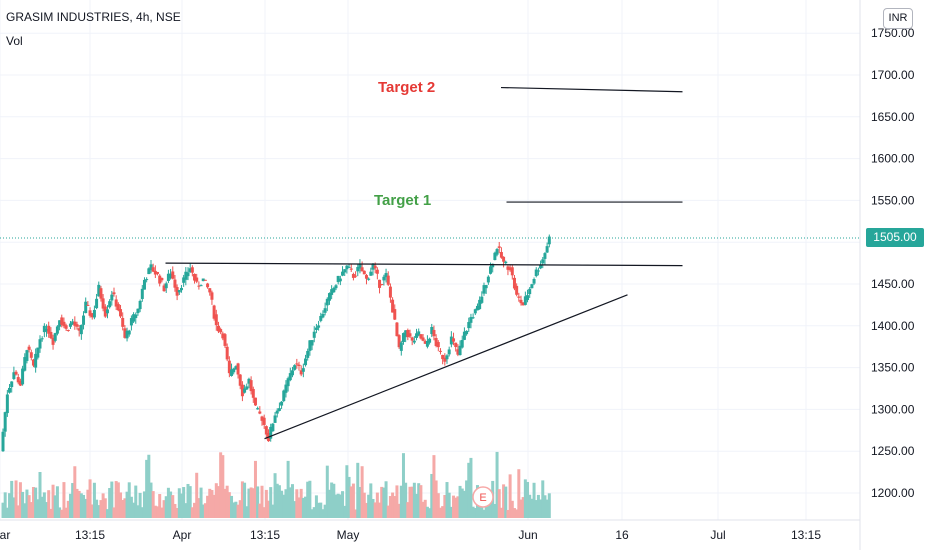 This screenshot has height=550, width=932. I want to click on price-tick-label: 1350.00, so click(893, 368).